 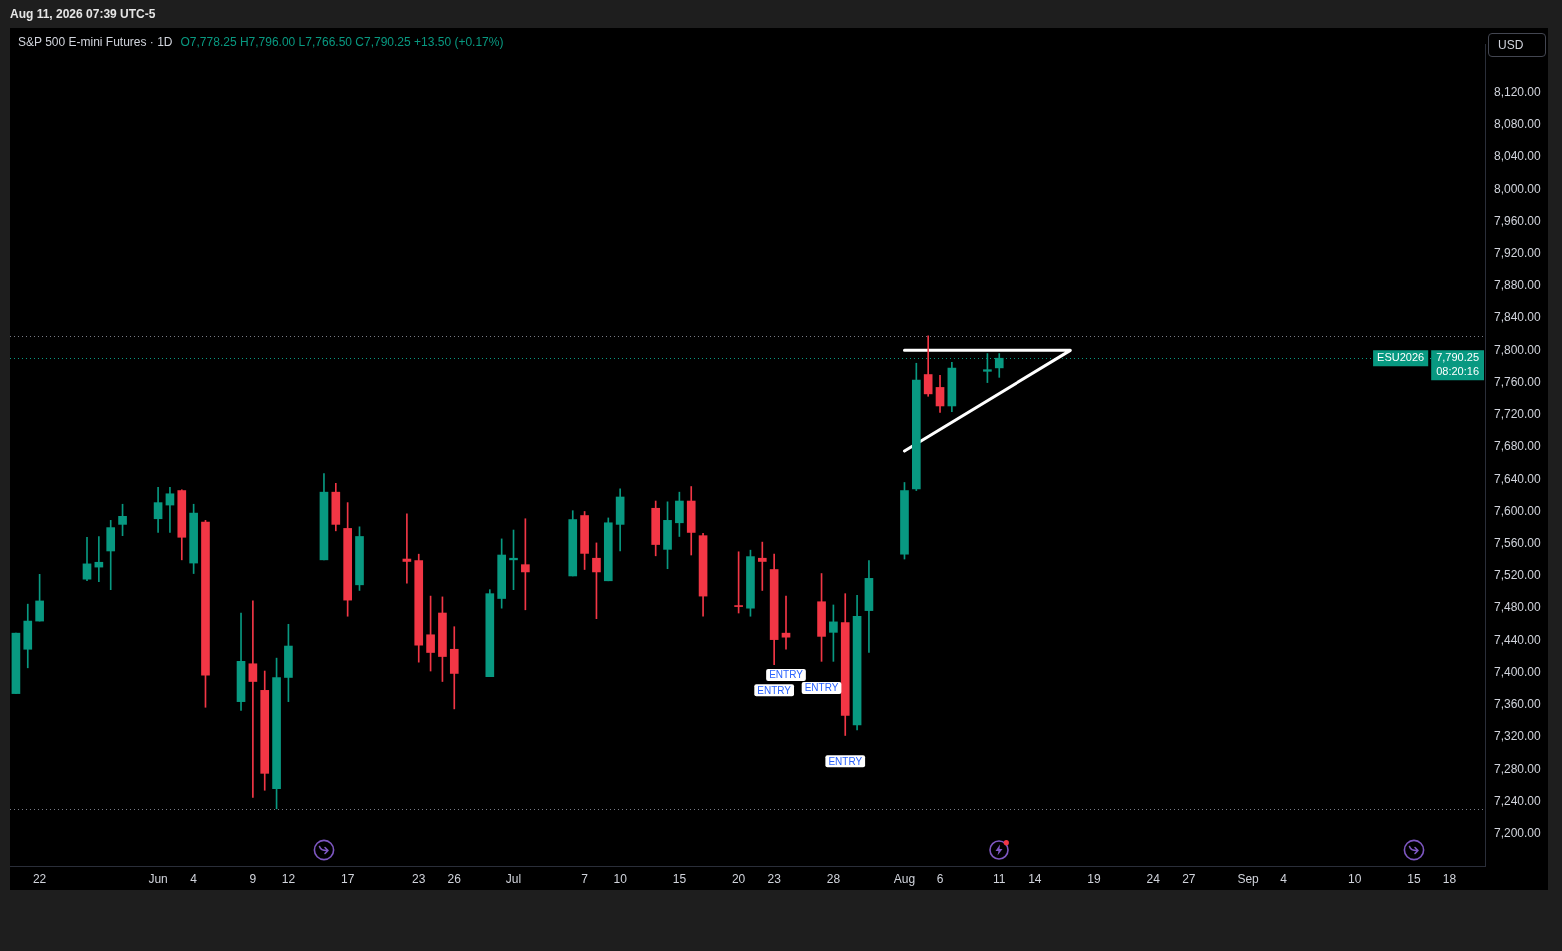 What do you see at coordinates (1518, 414) in the screenshot?
I see `y-tick-label: 7,720.00` at bounding box center [1518, 414].